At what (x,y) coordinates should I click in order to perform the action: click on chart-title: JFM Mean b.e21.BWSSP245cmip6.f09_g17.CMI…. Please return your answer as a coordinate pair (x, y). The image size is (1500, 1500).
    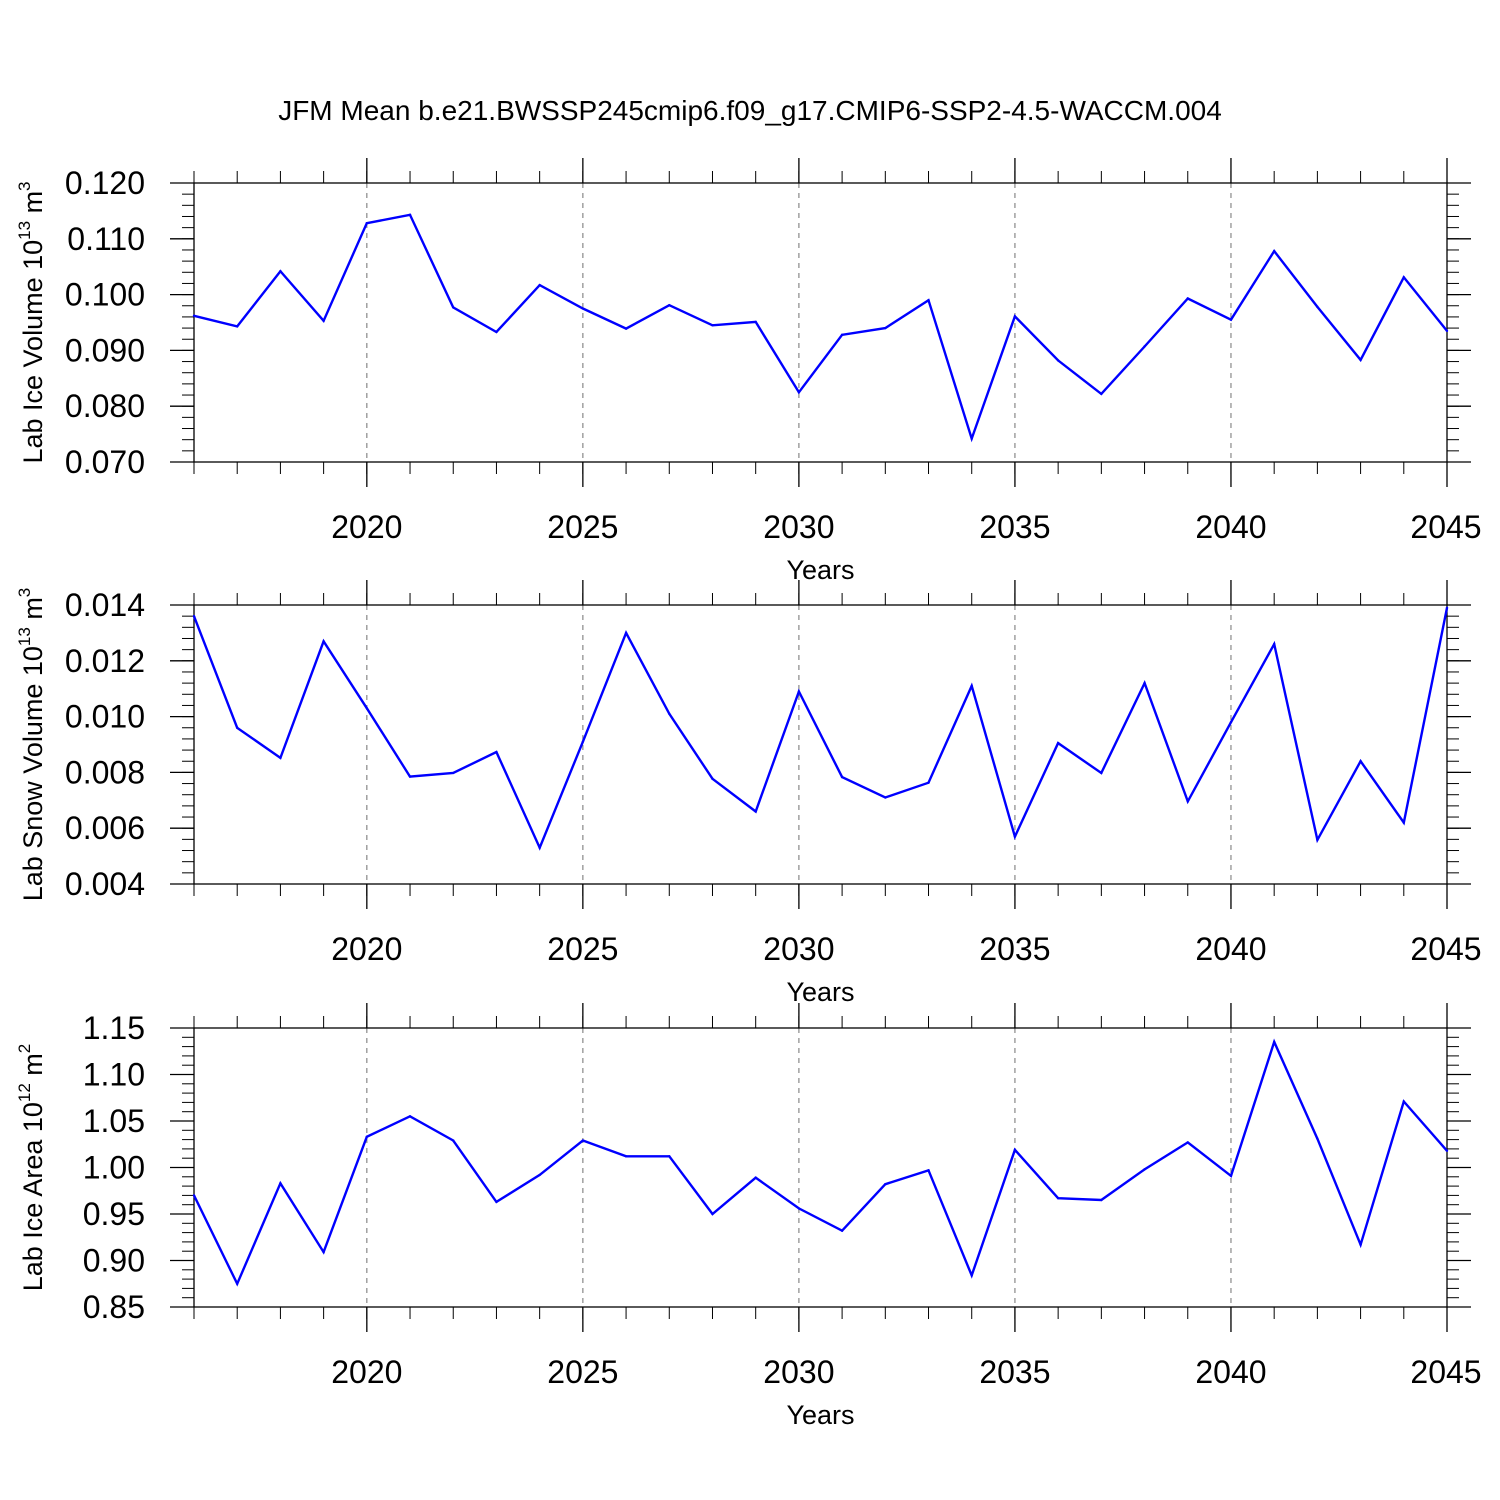
    Looking at the image, I should click on (750, 110).